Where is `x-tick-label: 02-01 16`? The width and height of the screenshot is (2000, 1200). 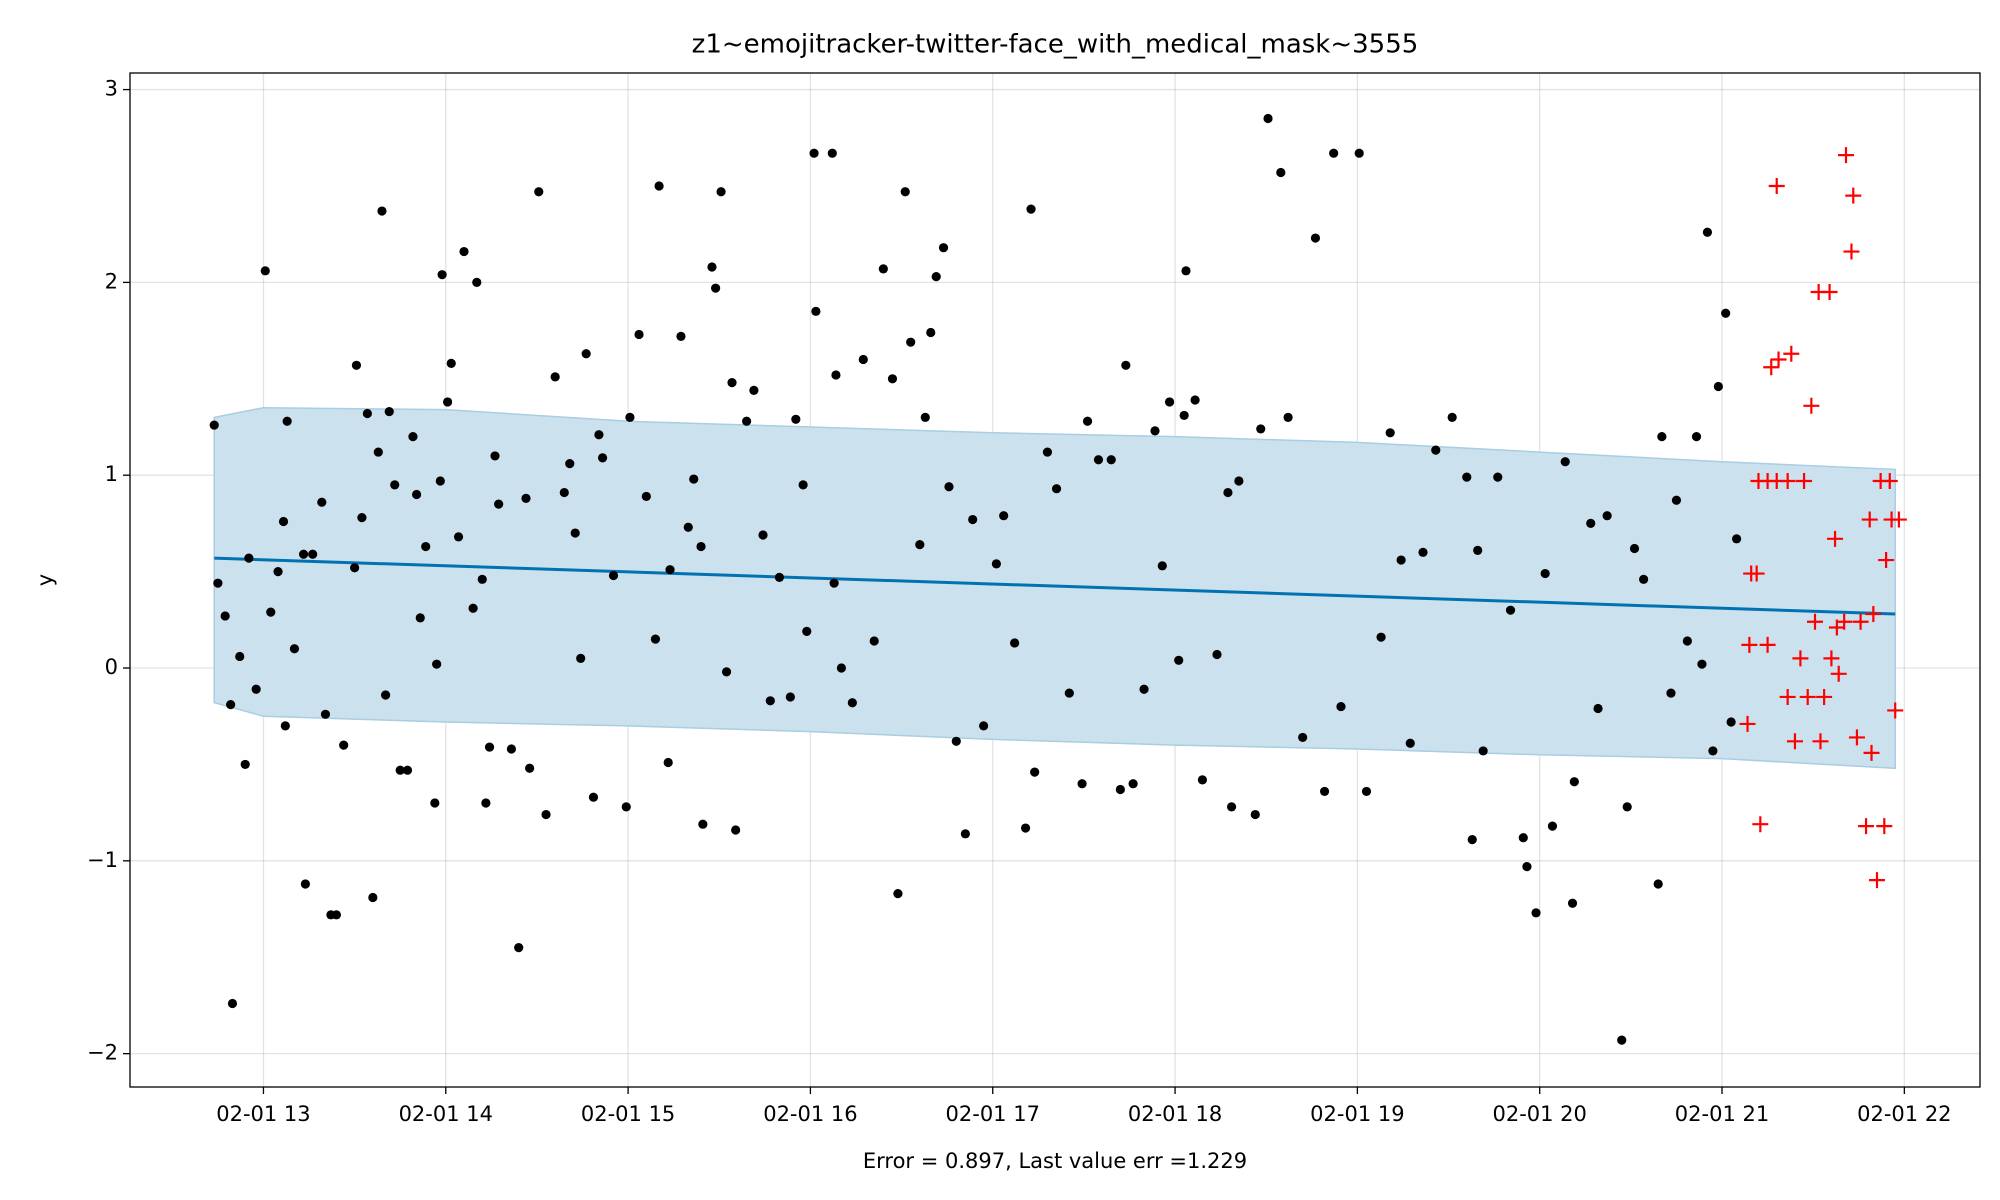
x-tick-label: 02-01 16 is located at coordinates (810, 1114).